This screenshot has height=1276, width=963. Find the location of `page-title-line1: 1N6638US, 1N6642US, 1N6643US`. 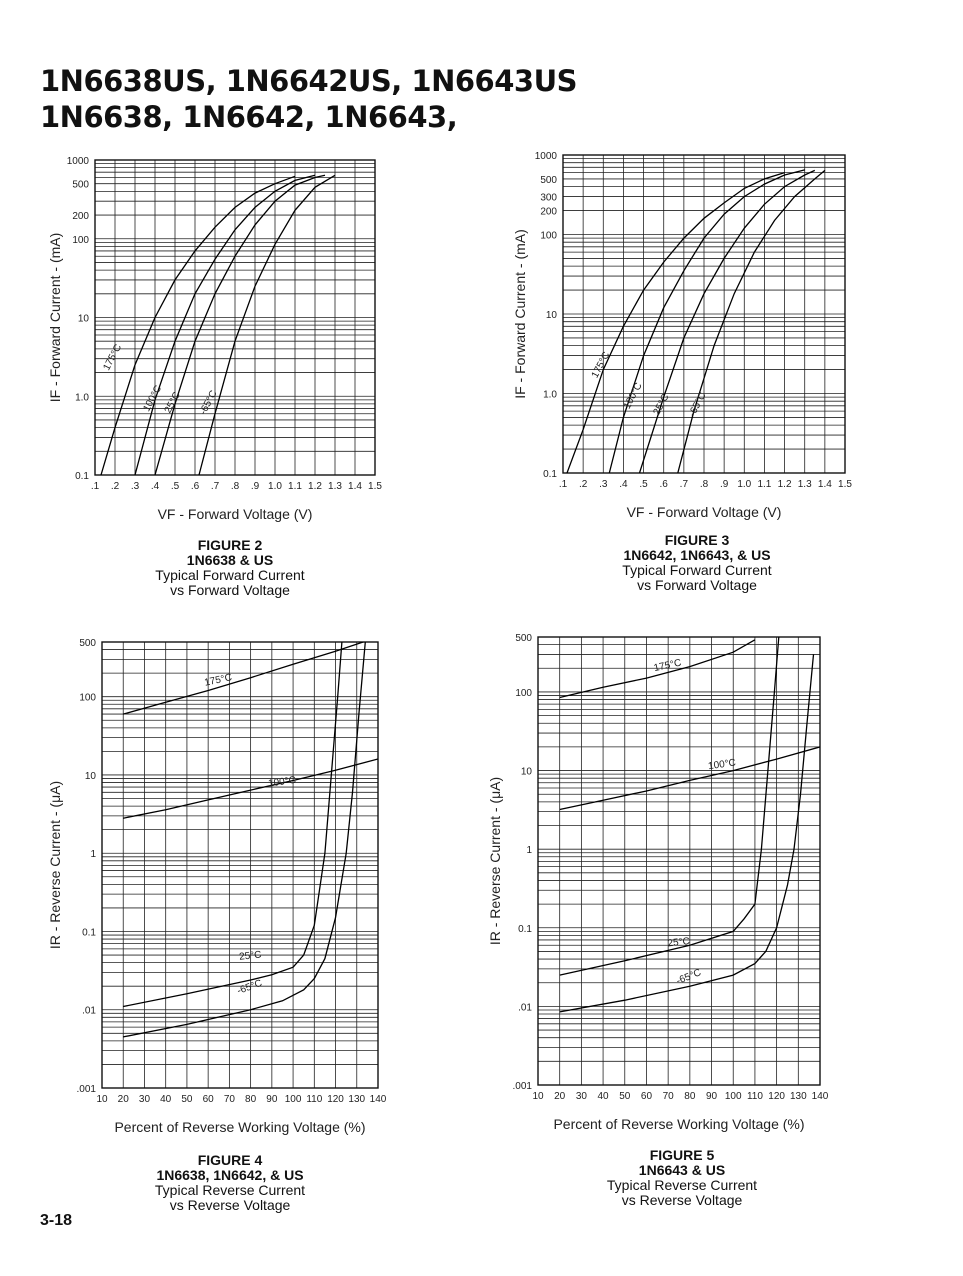

page-title-line1: 1N6638US, 1N6642US, 1N6643US is located at coordinates (309, 81).